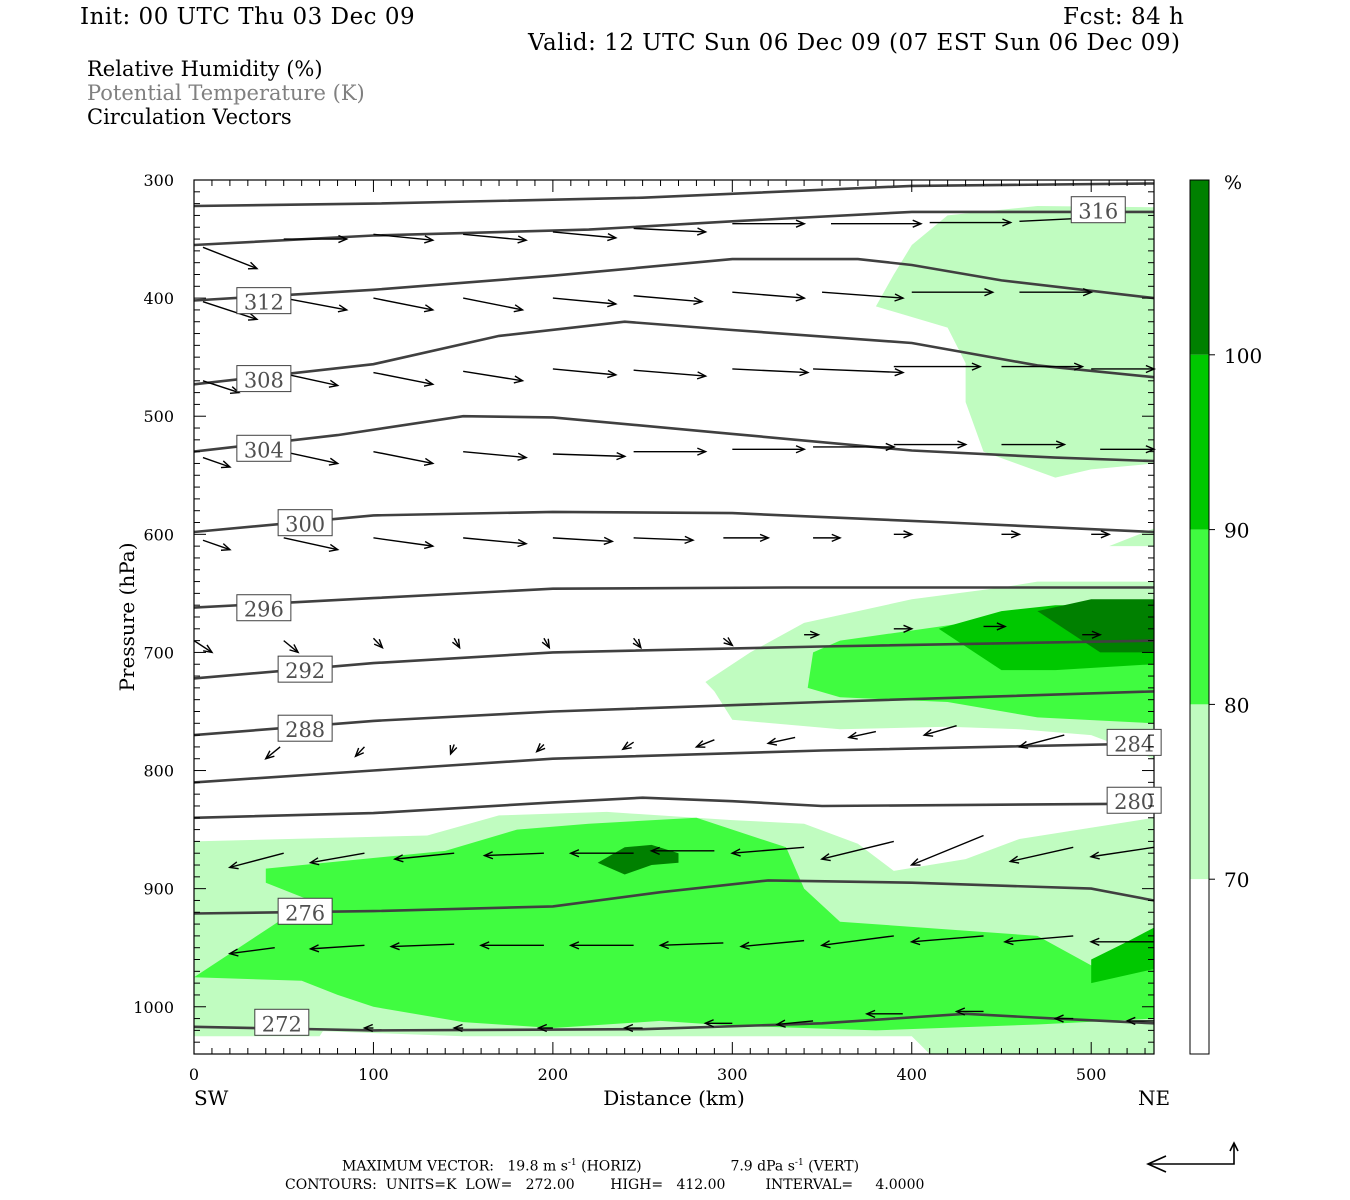  I want to click on x-axis-title: Distance (km), so click(674, 1098).